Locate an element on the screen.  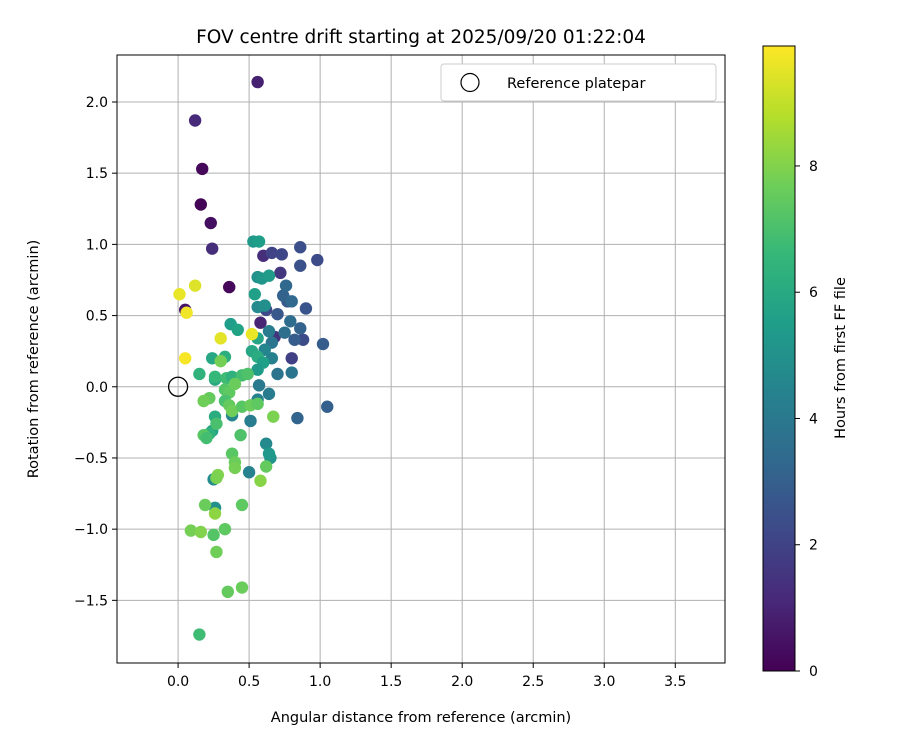
y-tick-label: 0.5 is located at coordinates (97, 317).